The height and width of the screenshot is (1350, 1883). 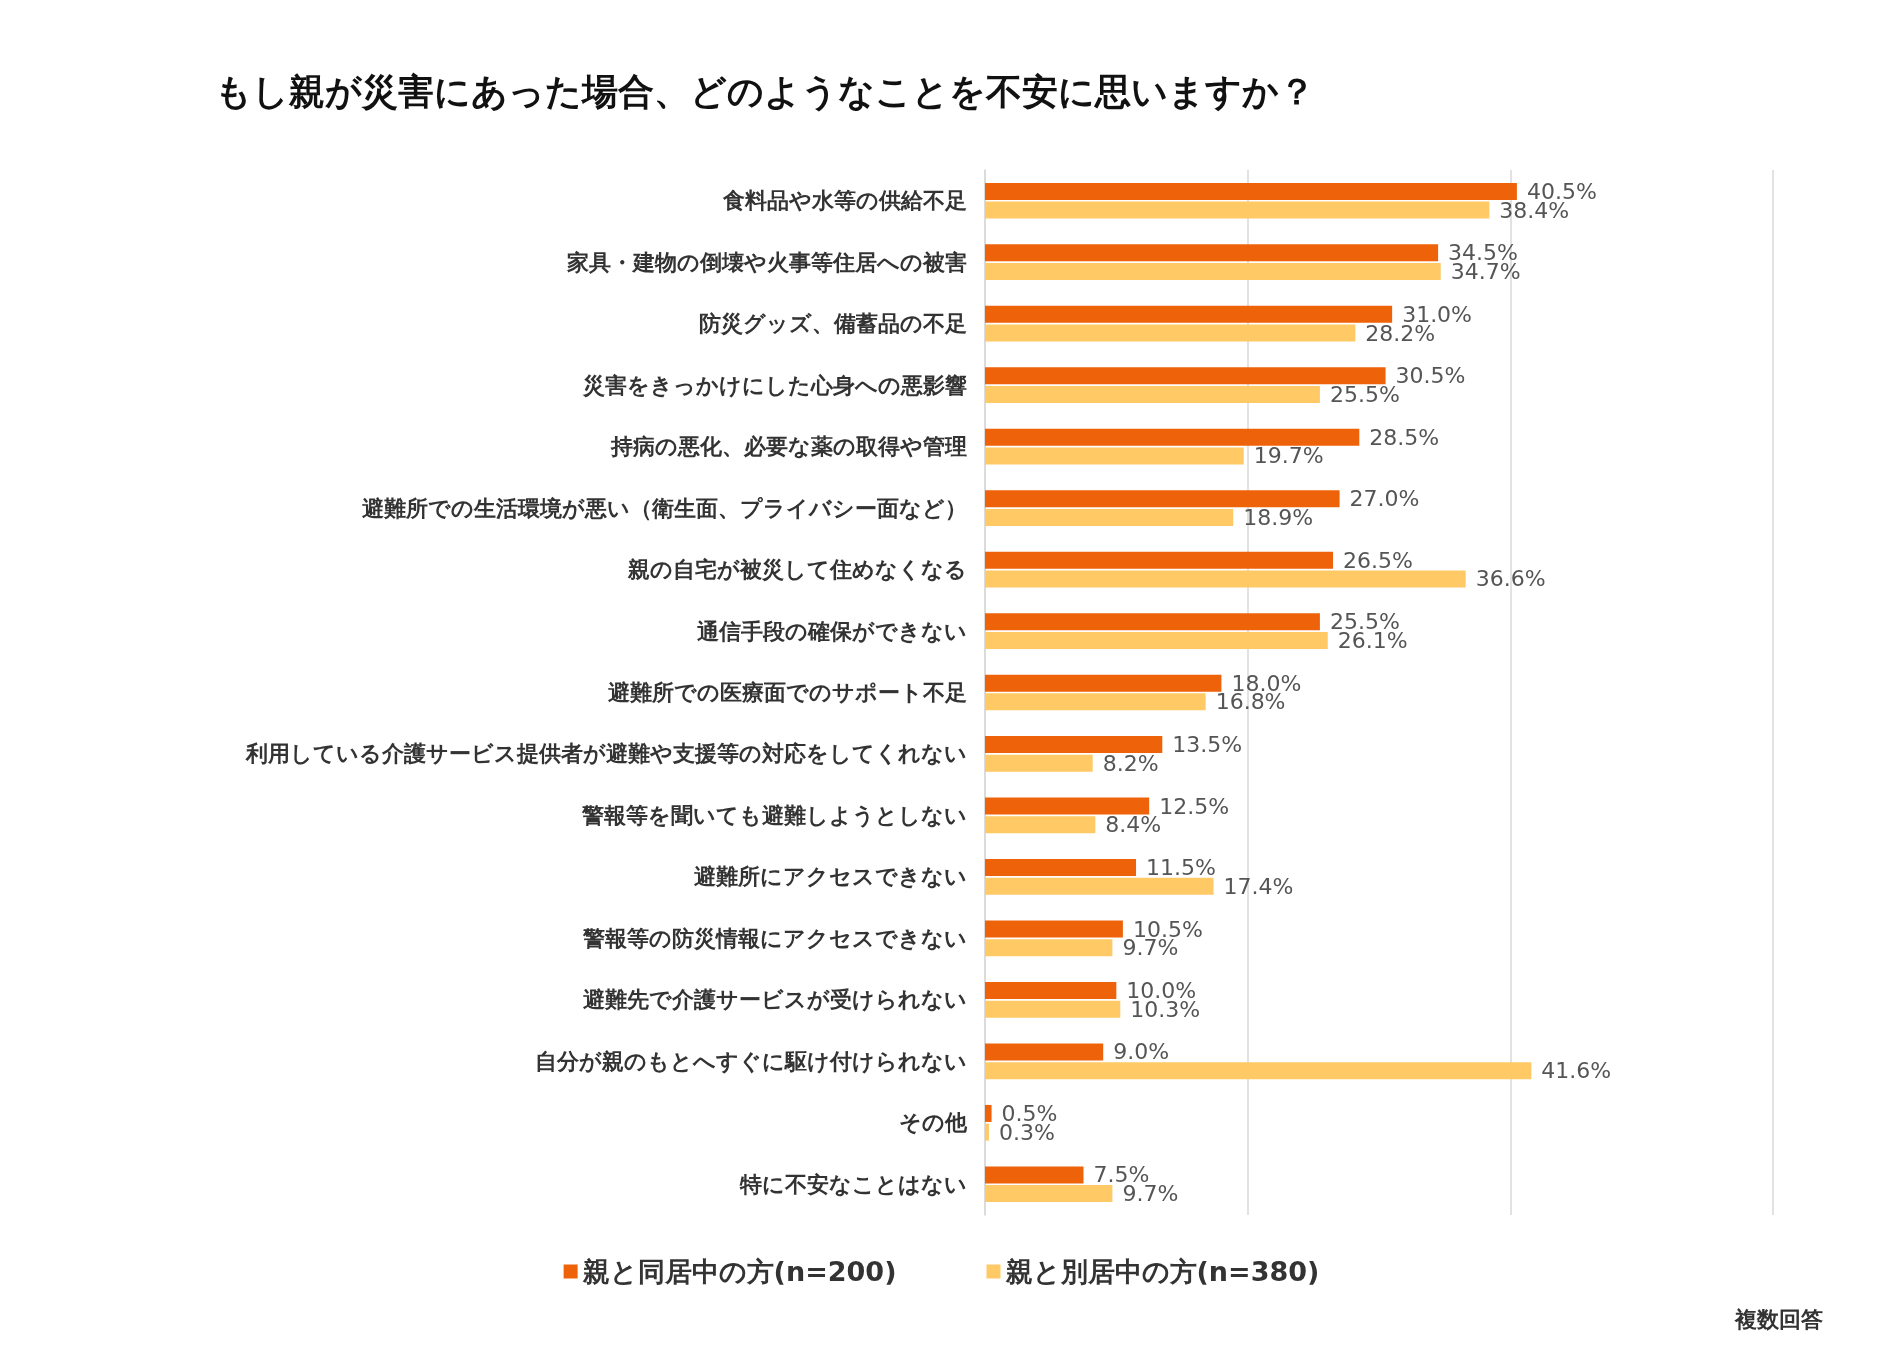 I want to click on data-label: 36.6%, so click(x=1510, y=579).